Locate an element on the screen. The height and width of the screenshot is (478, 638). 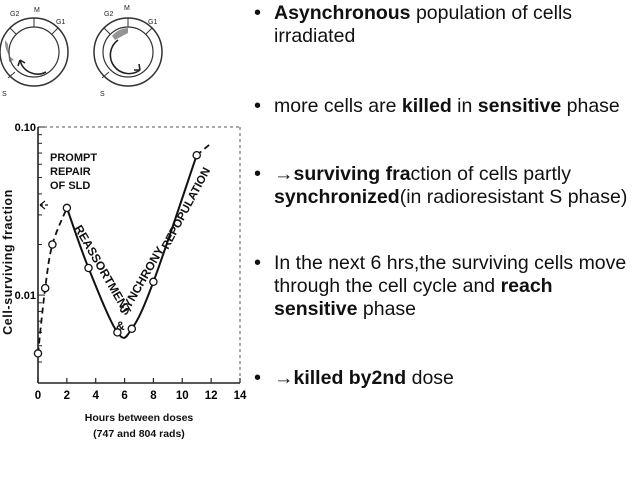
x-tick-label: 14 is located at coordinates (240, 396).